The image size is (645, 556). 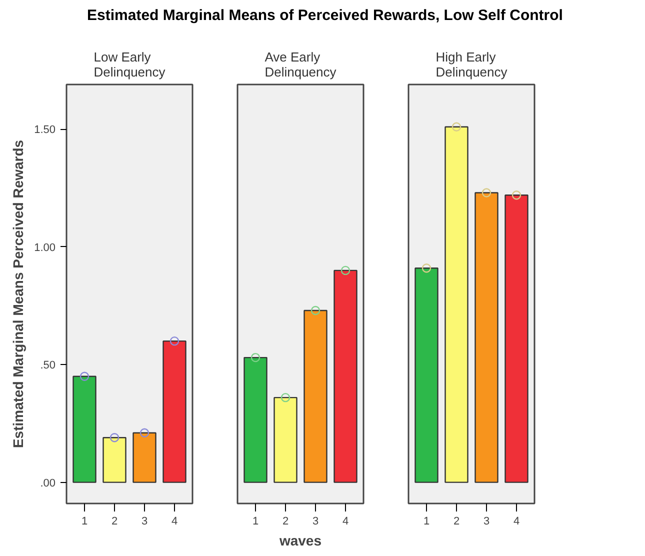 What do you see at coordinates (325, 16) in the screenshot?
I see `text: Estimated Marginal Means of Perceived Rewards, Low Self Control` at bounding box center [325, 16].